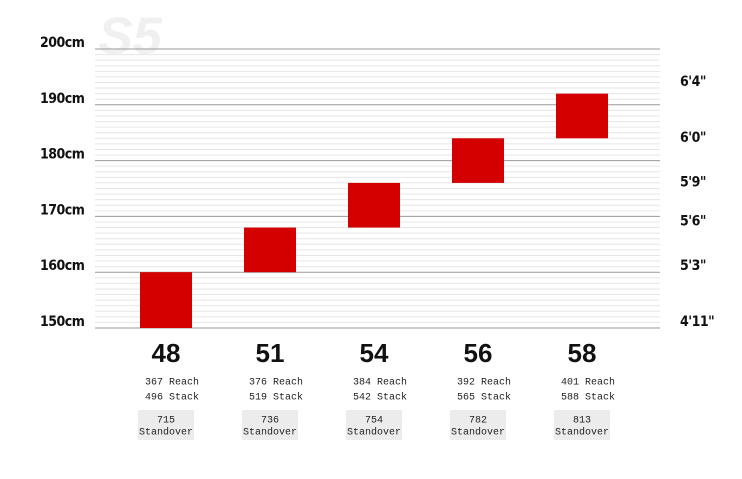 The image size is (742, 479). What do you see at coordinates (693, 222) in the screenshot?
I see `y2-tick-label: 5'6"` at bounding box center [693, 222].